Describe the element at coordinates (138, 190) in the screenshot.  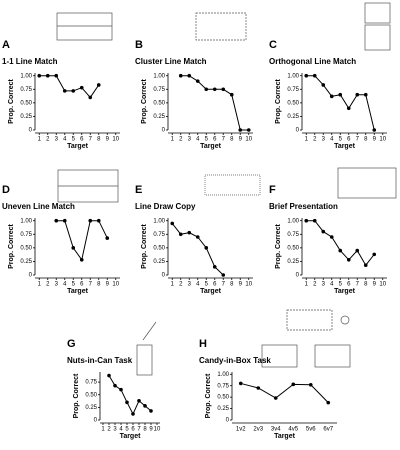
I see `panel-label: E` at that location.